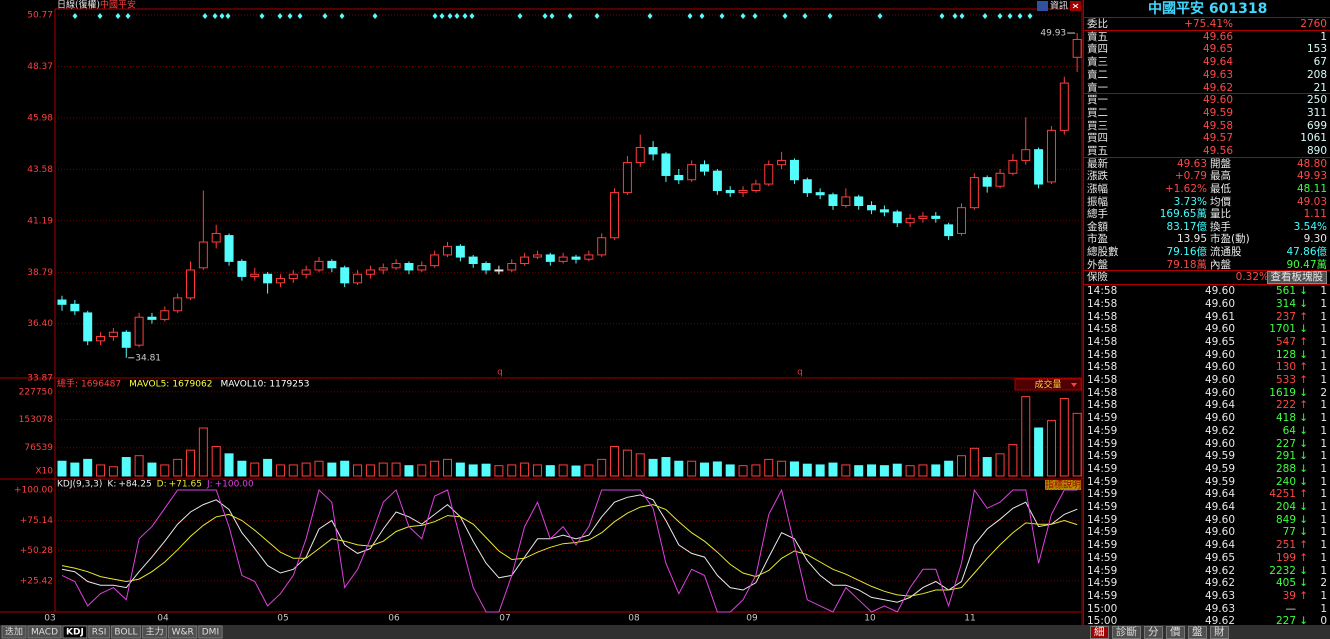 This screenshot has width=1330, height=639. What do you see at coordinates (36, 392) in the screenshot?
I see `y-tick-label: 227750` at bounding box center [36, 392].